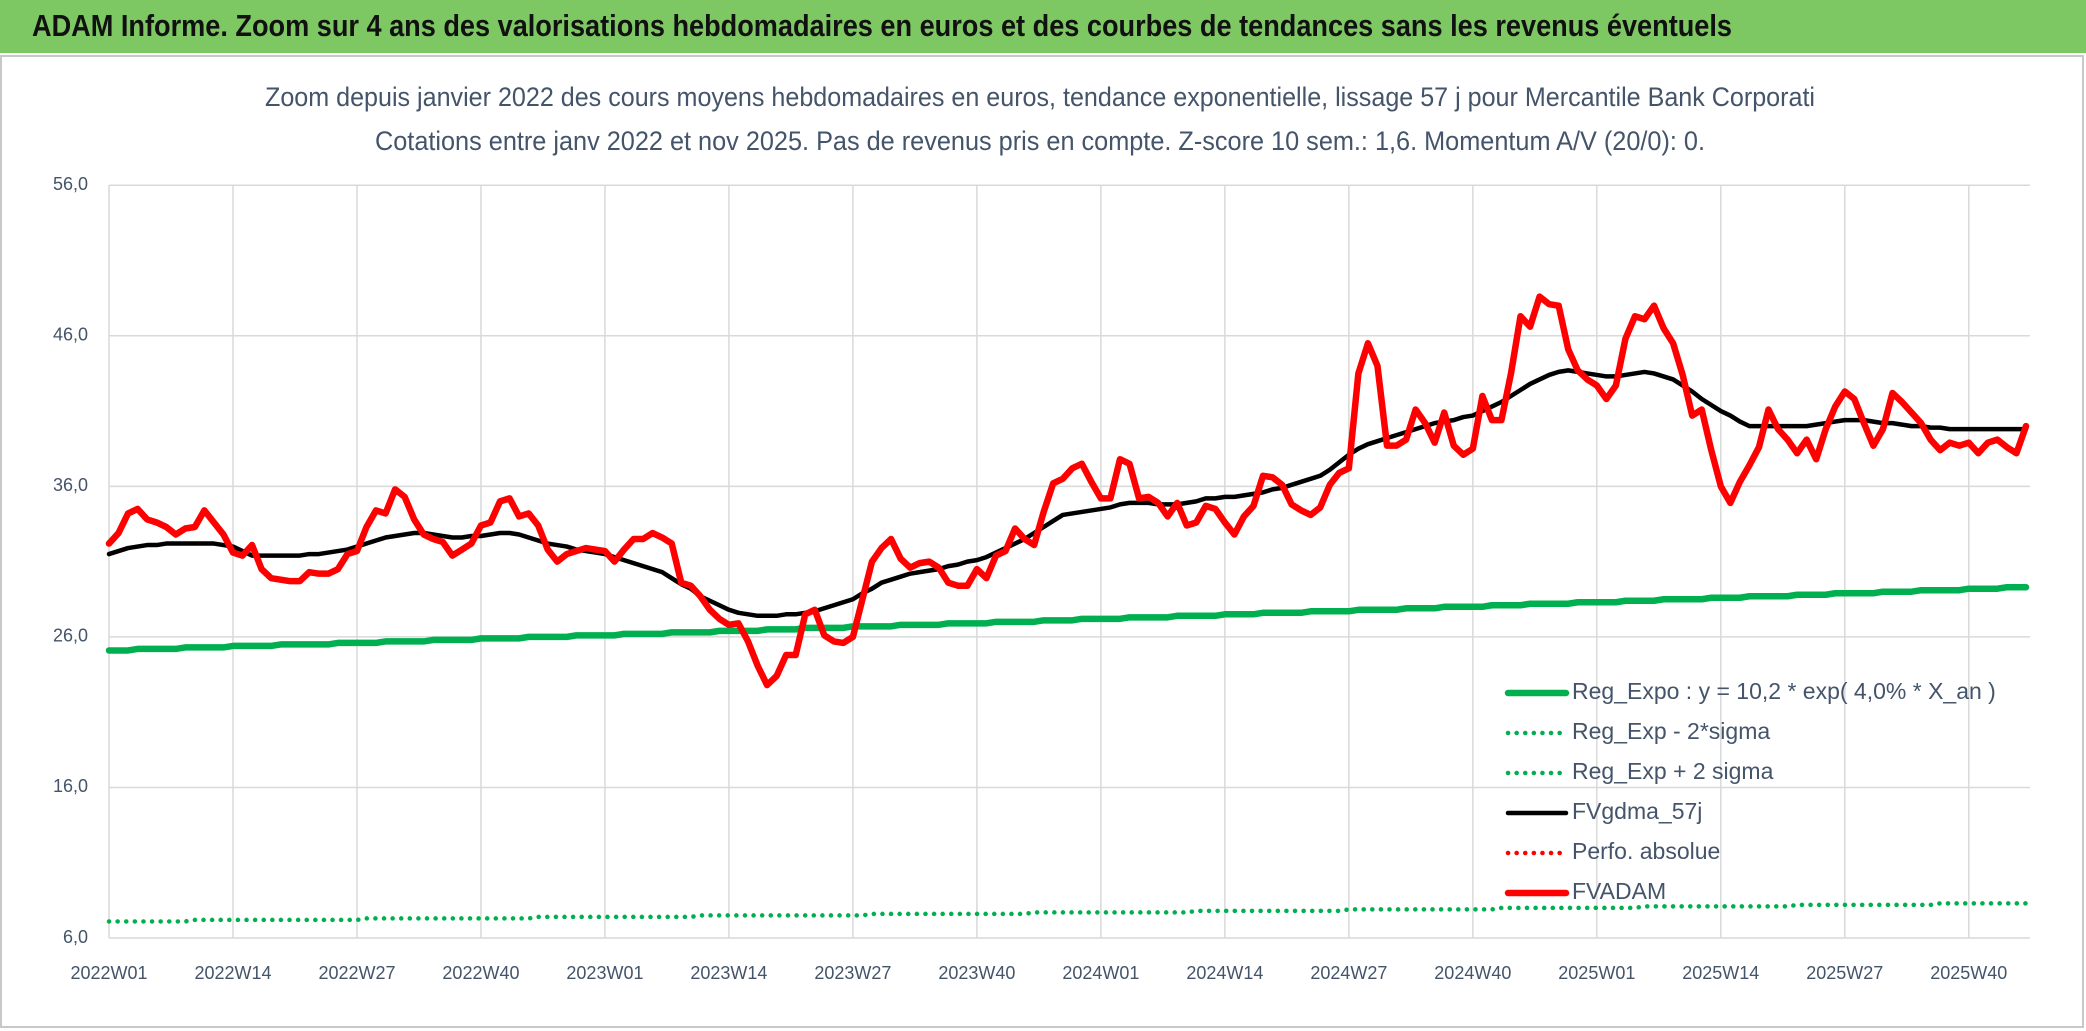 The width and height of the screenshot is (2086, 1031). What do you see at coordinates (1596, 973) in the screenshot?
I see `x-tick-label: 2025W01` at bounding box center [1596, 973].